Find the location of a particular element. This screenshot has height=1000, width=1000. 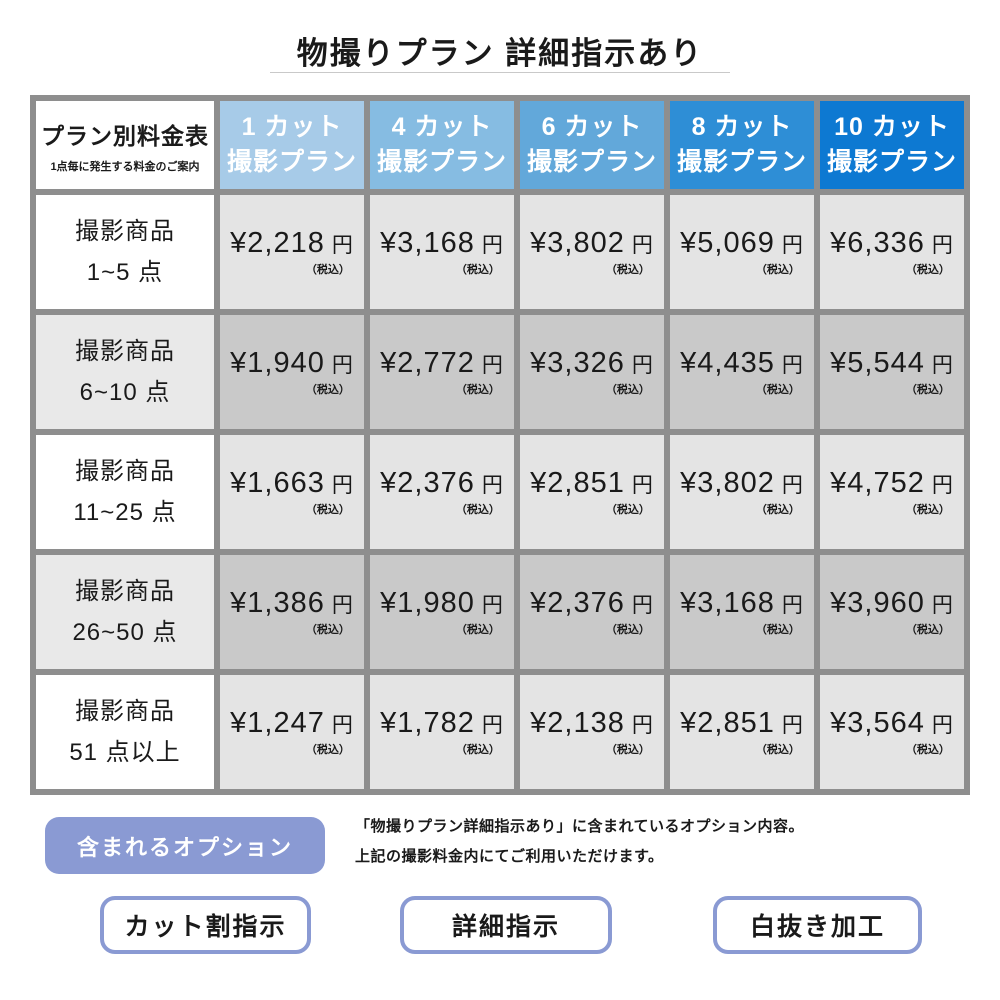

price-cell: ¥3,564 円 （税込） is located at coordinates (892, 732).